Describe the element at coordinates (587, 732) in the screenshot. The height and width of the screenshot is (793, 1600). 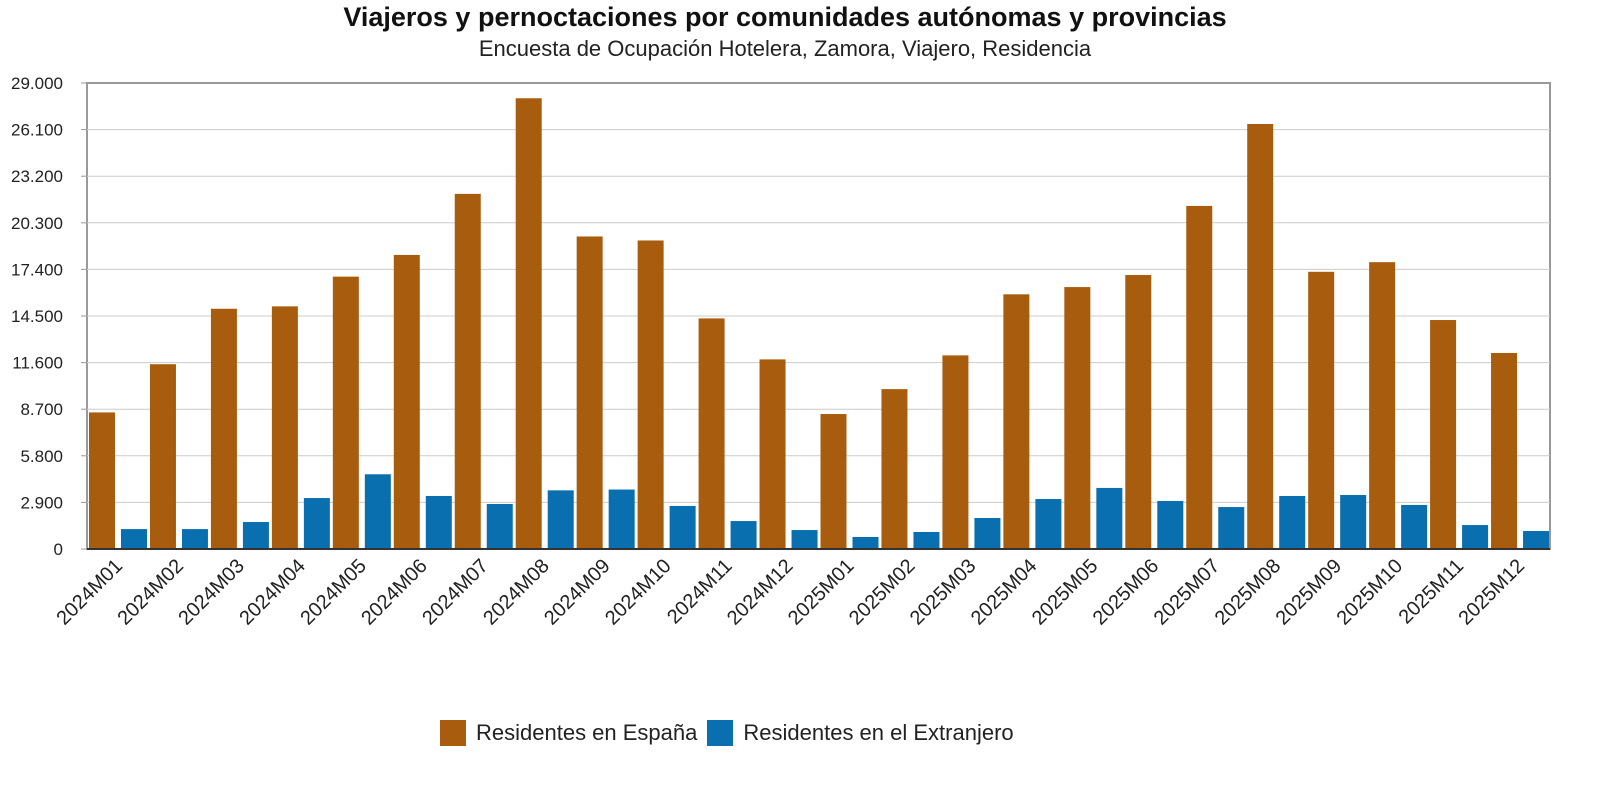
I see `legend-label: Residentes en España` at that location.